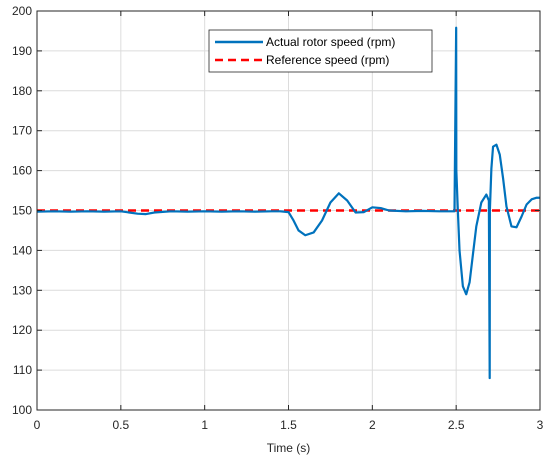  Describe the element at coordinates (22, 211) in the screenshot. I see `y-tick-label: 150` at that location.